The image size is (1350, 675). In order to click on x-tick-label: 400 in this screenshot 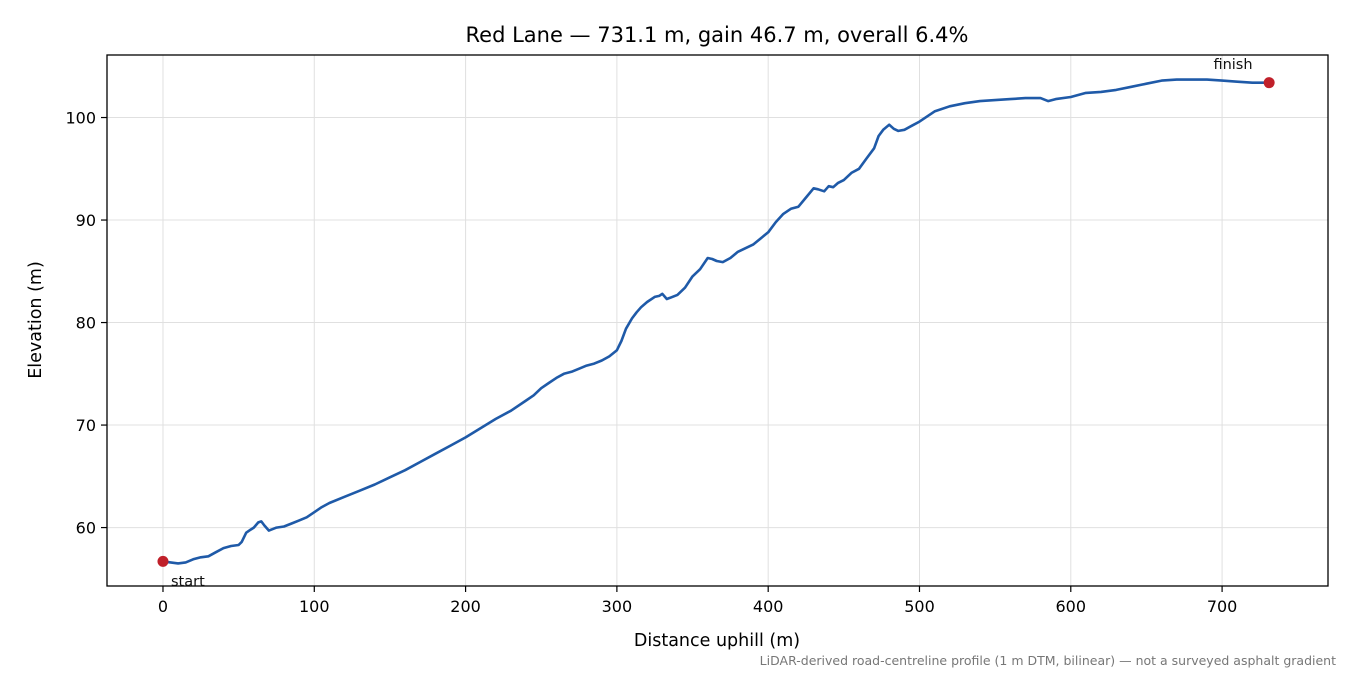, I will do `click(768, 606)`.